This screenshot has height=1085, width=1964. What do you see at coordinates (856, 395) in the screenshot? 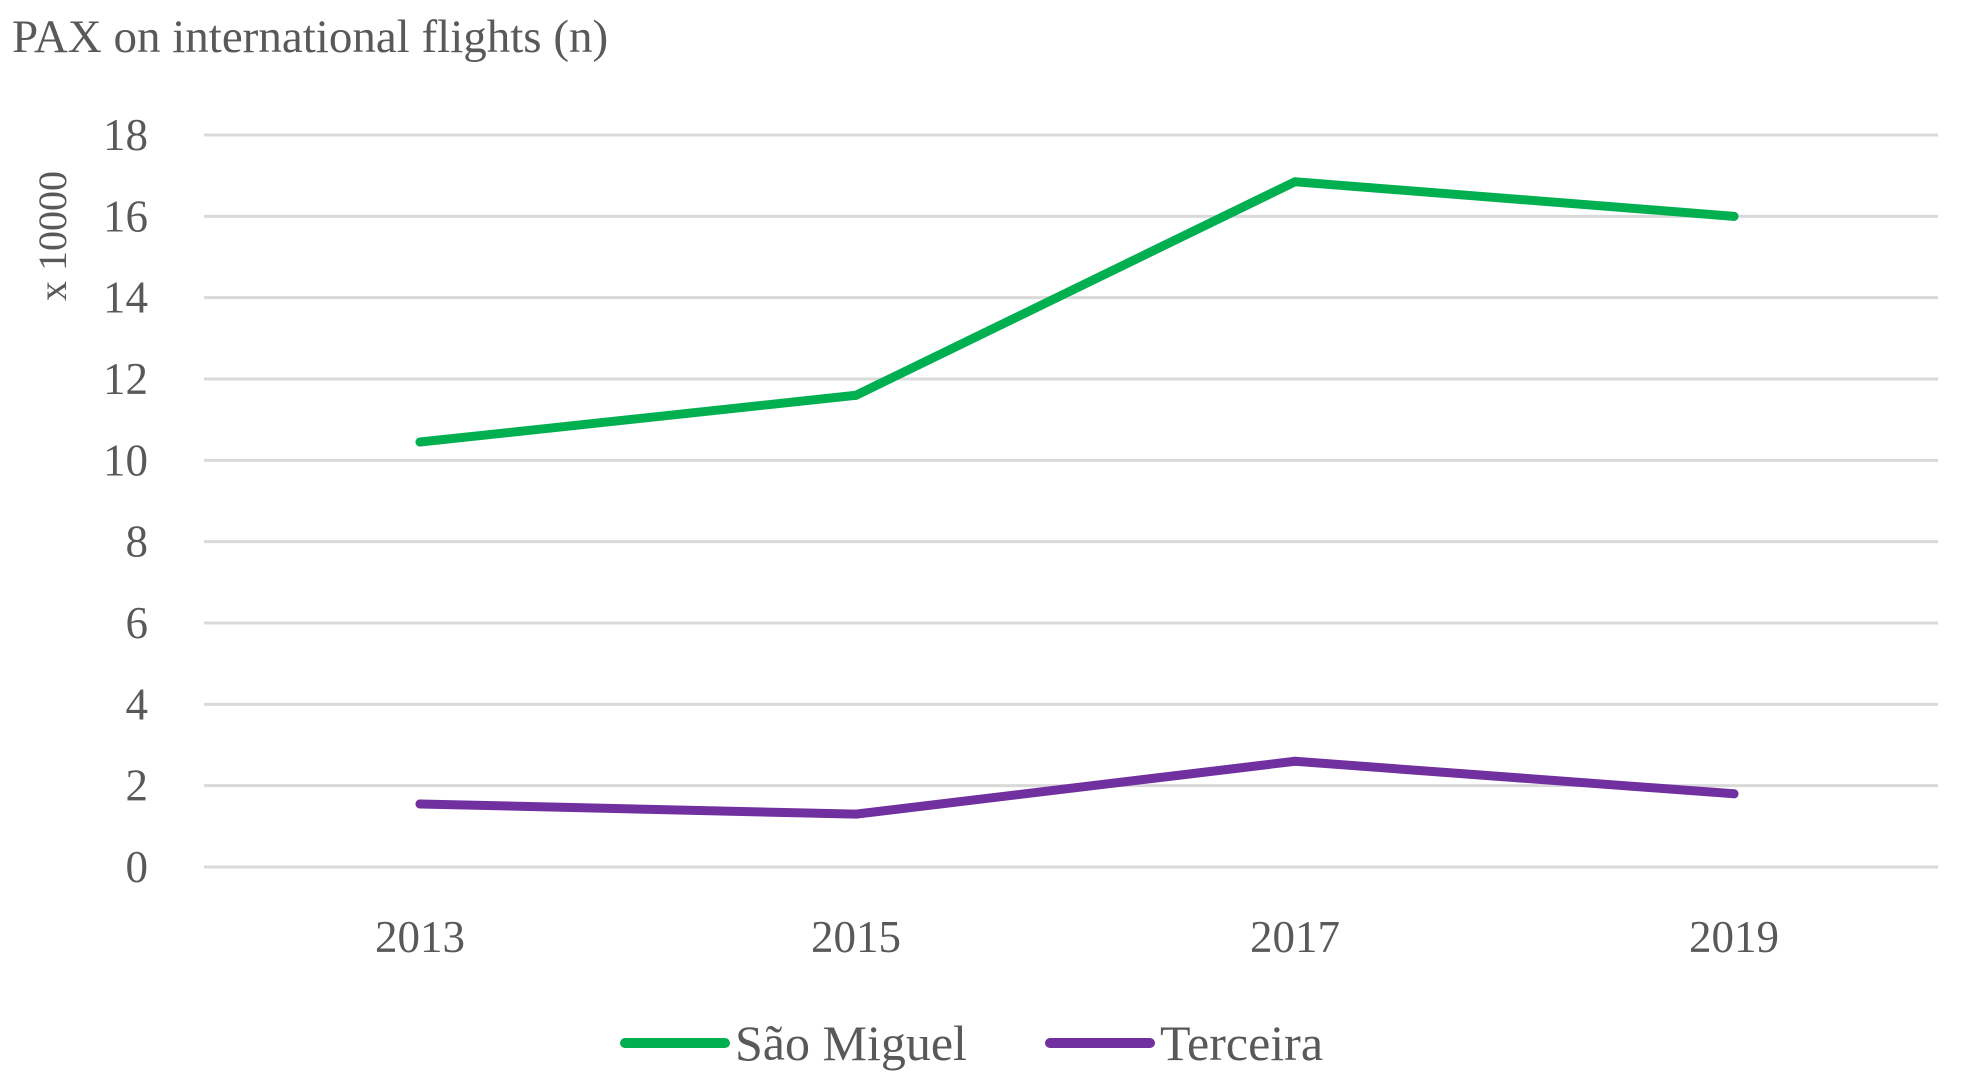
I see `data-point-0-2015` at bounding box center [856, 395].